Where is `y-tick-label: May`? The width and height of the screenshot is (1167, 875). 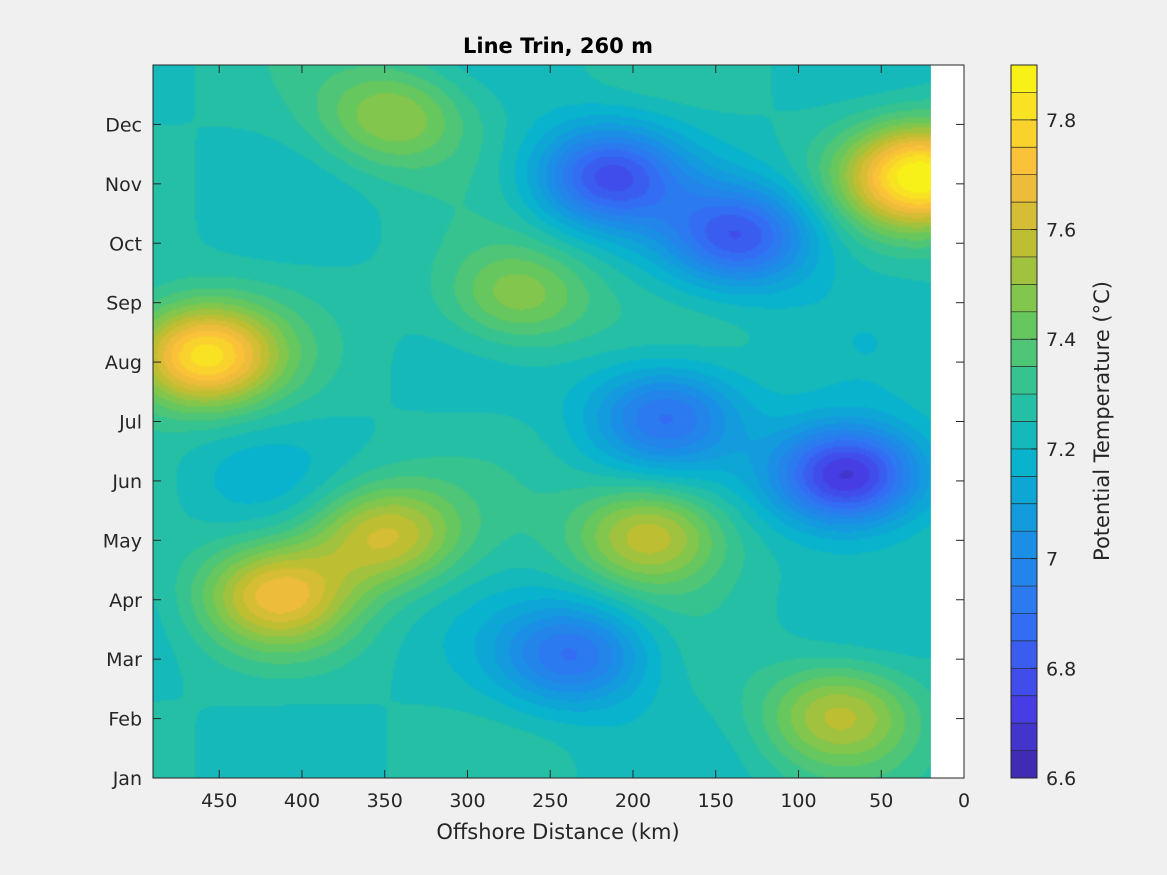
y-tick-label: May is located at coordinates (122, 541).